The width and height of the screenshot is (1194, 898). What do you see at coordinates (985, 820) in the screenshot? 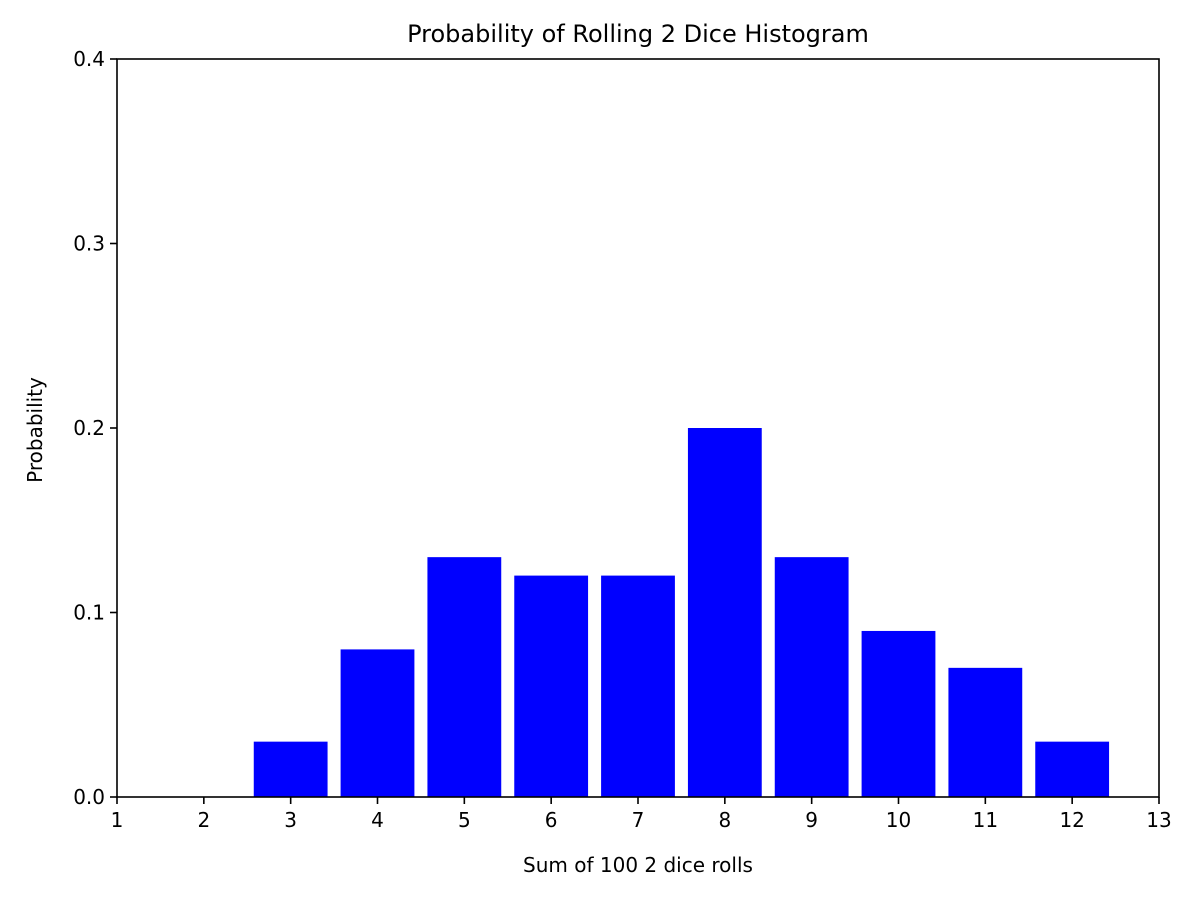
I see `x-tick-label: 11` at bounding box center [985, 820].